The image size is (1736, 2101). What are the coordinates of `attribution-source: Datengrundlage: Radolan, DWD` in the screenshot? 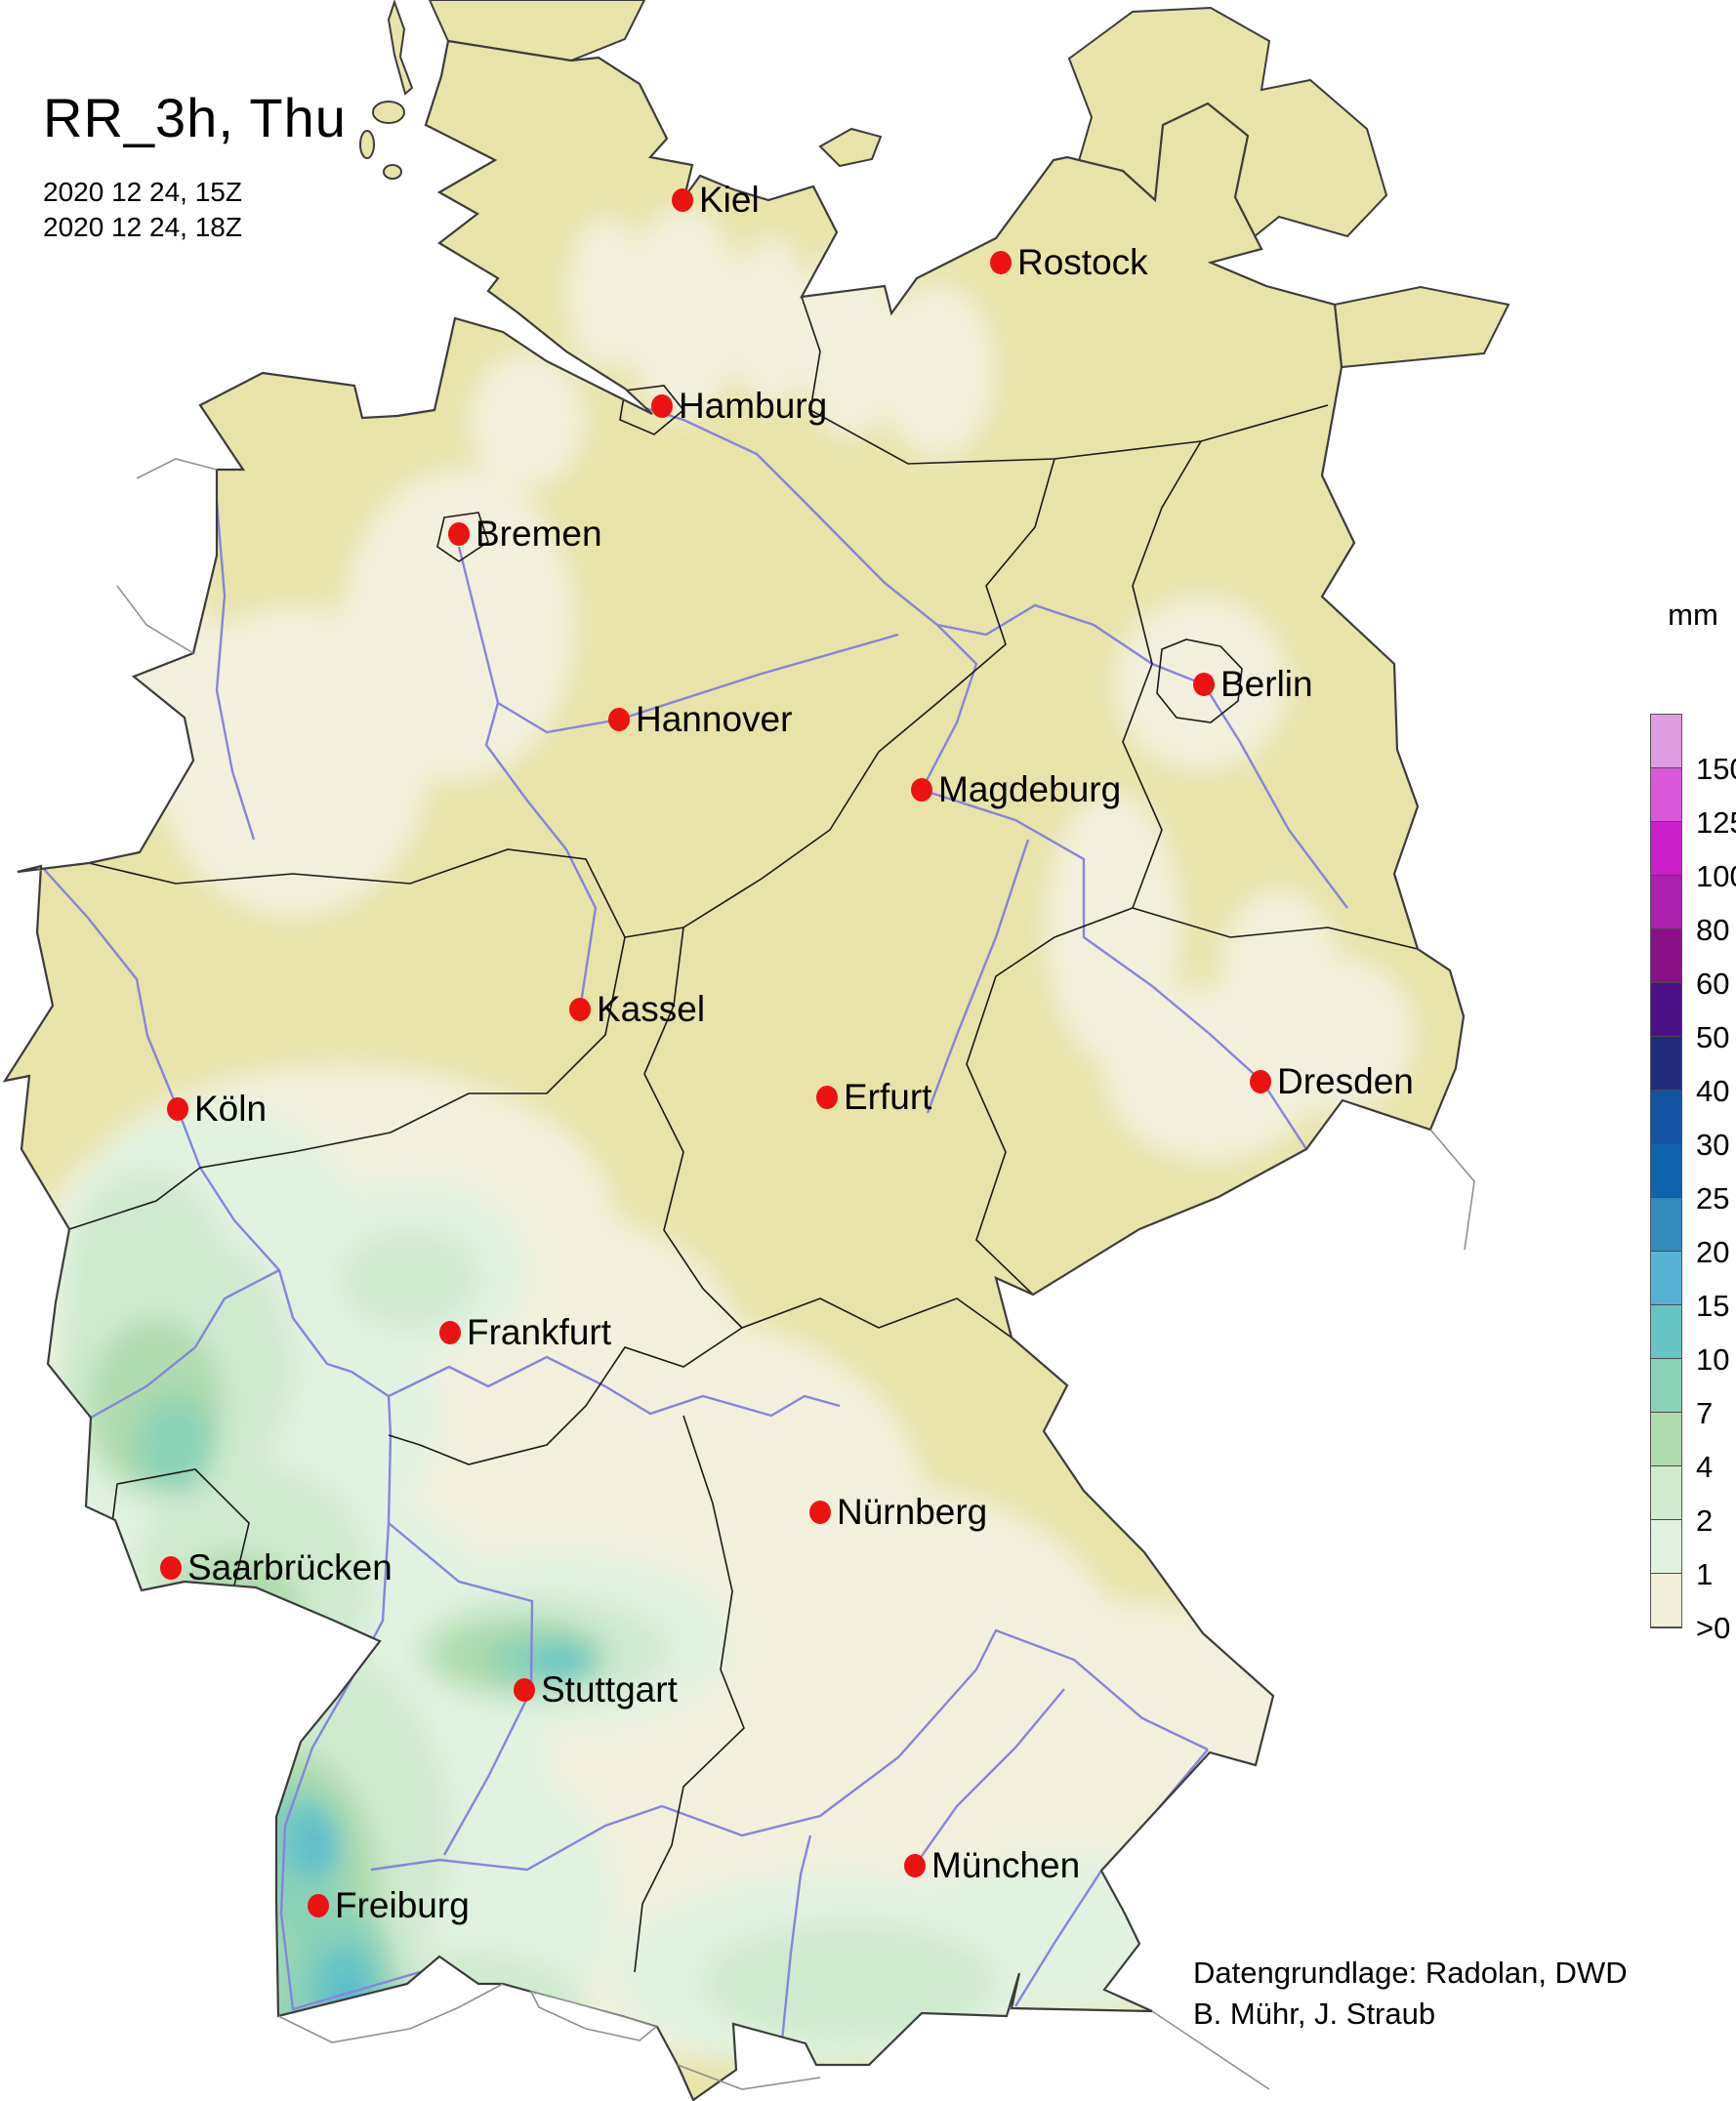 It's located at (1410, 1973).